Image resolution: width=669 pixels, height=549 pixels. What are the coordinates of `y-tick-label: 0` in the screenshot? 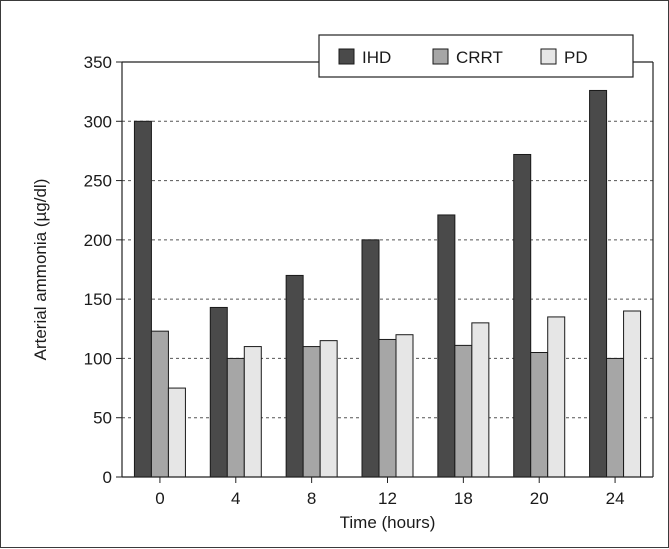 It's located at (107, 477).